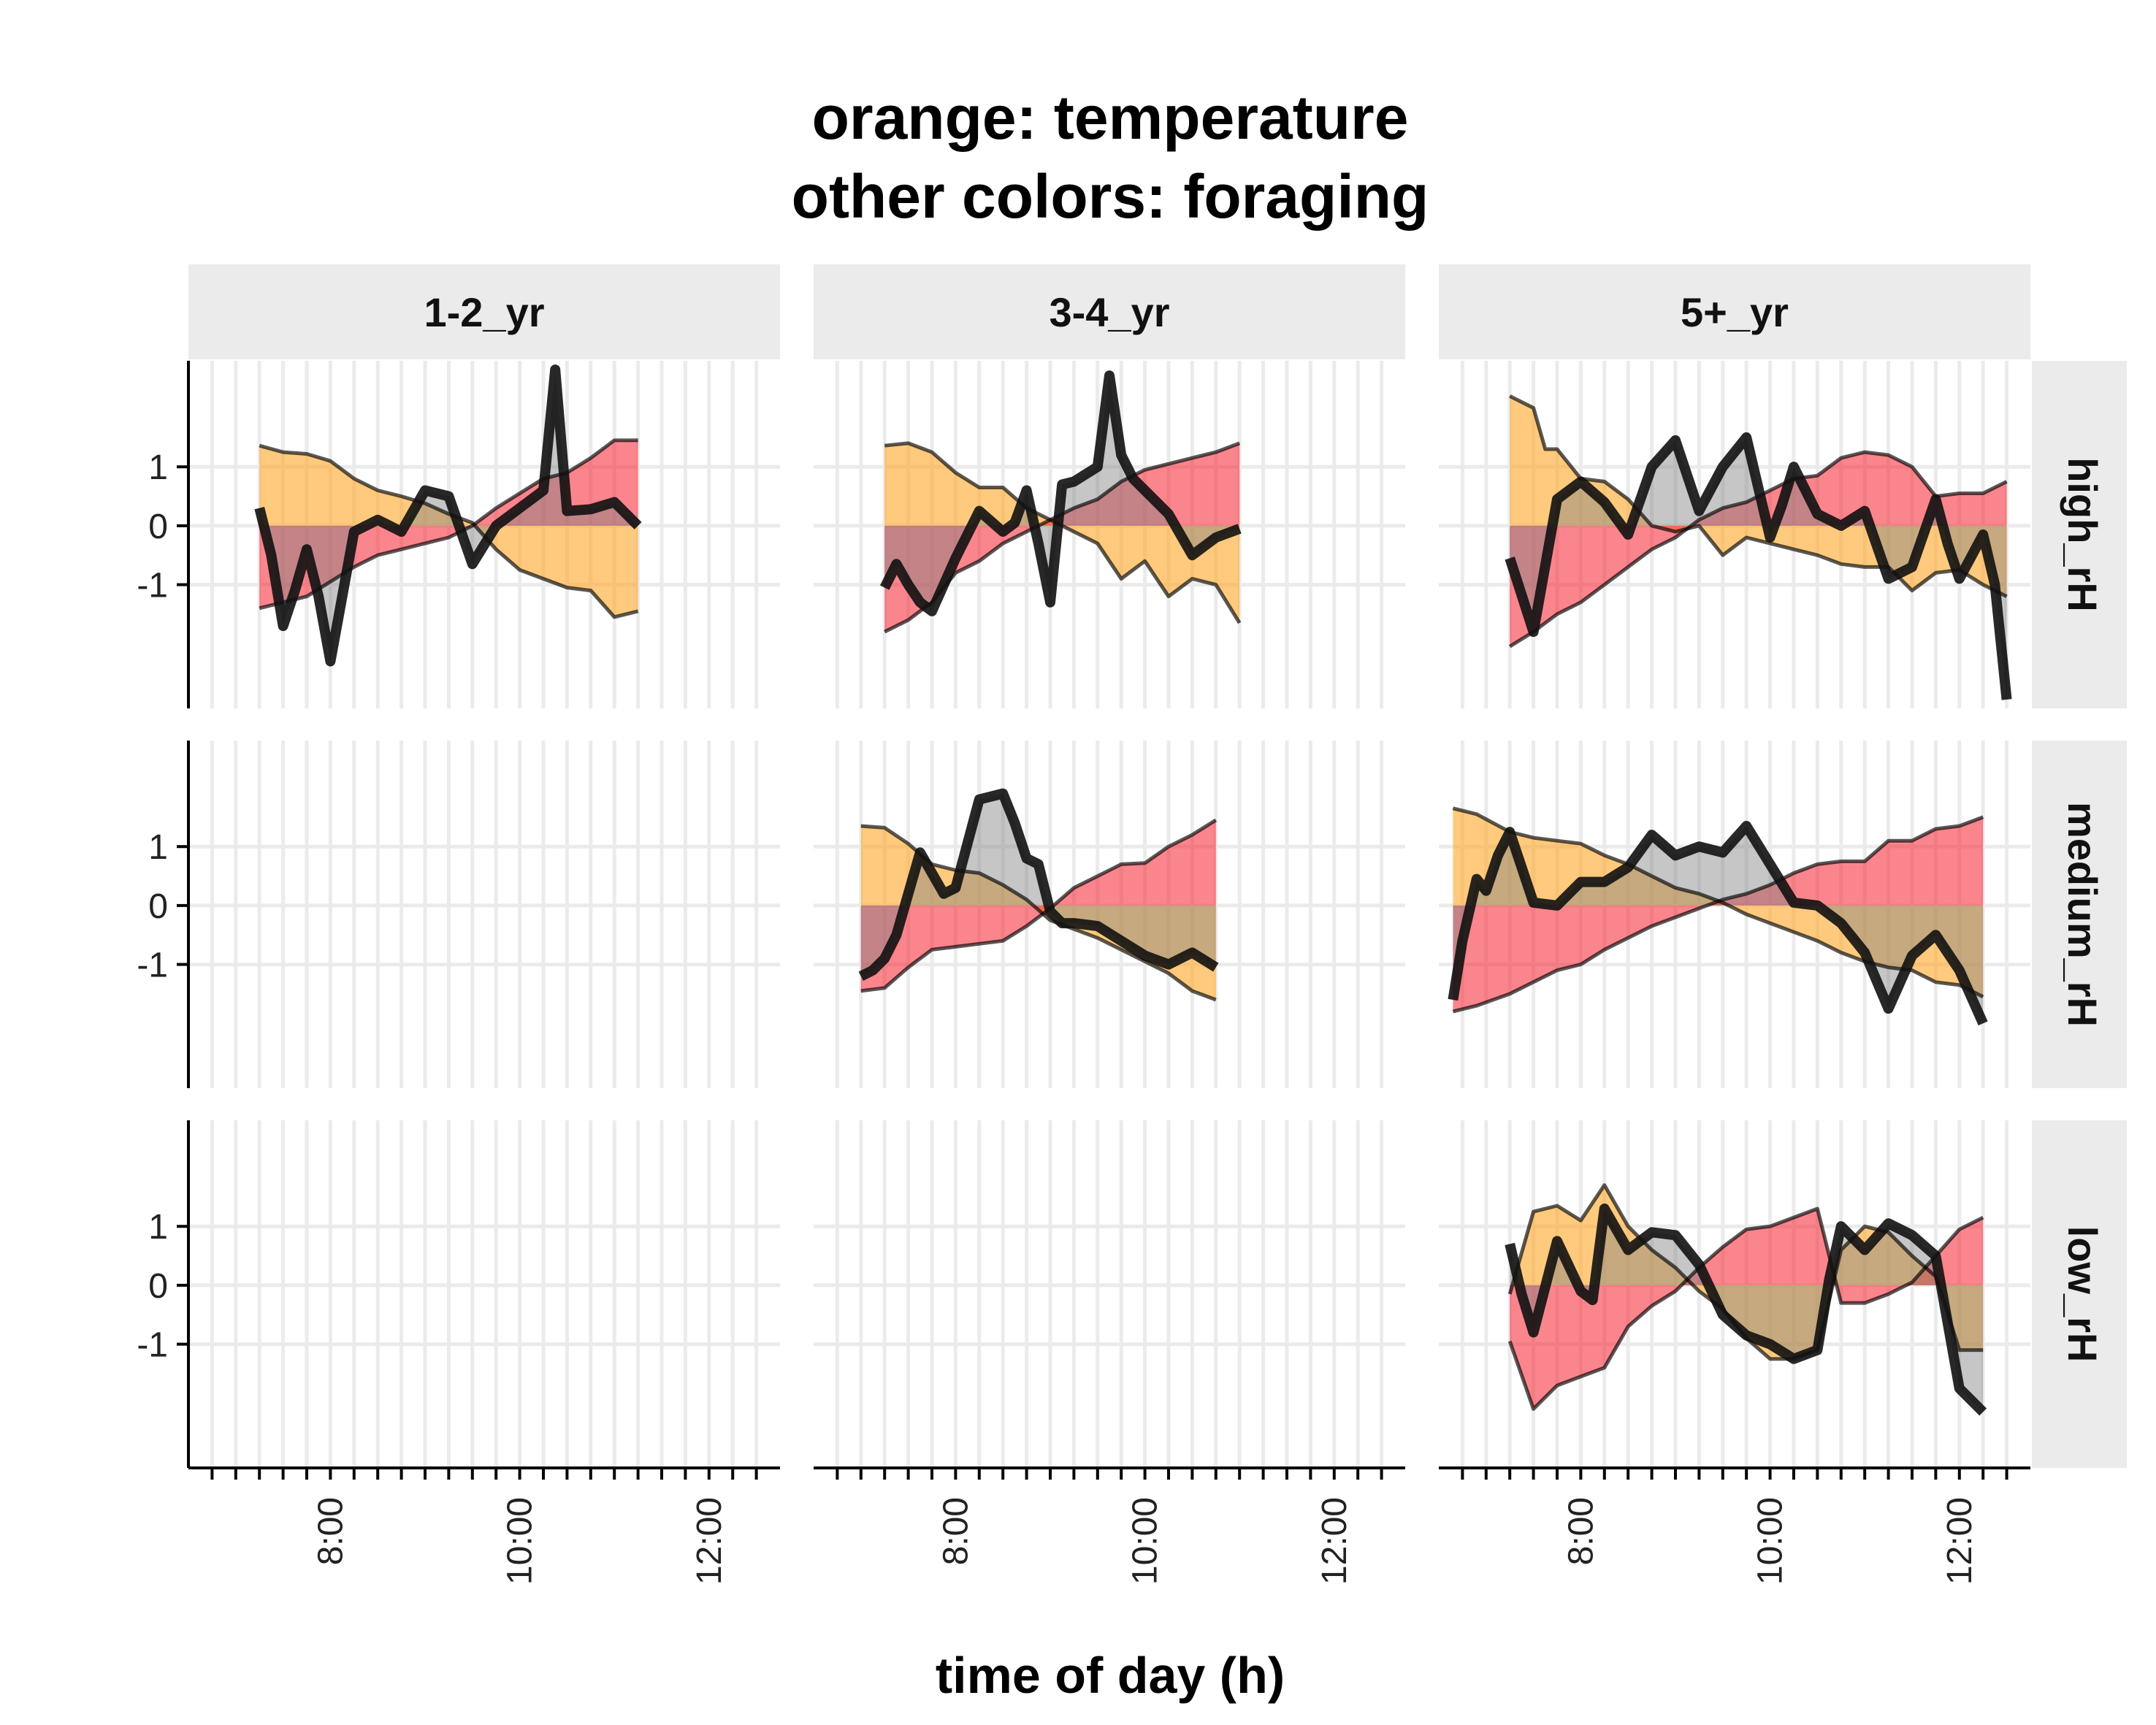  I want to click on column-strip-label: 1-2_yr, so click(484, 312).